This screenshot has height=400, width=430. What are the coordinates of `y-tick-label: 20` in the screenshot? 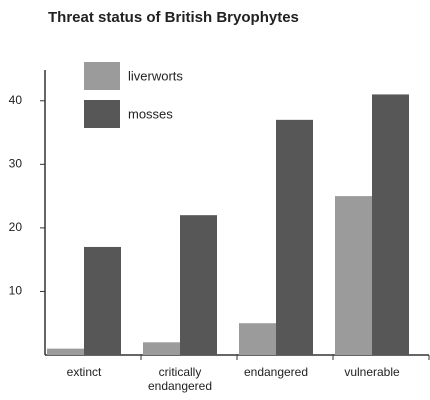 It's located at (16, 227).